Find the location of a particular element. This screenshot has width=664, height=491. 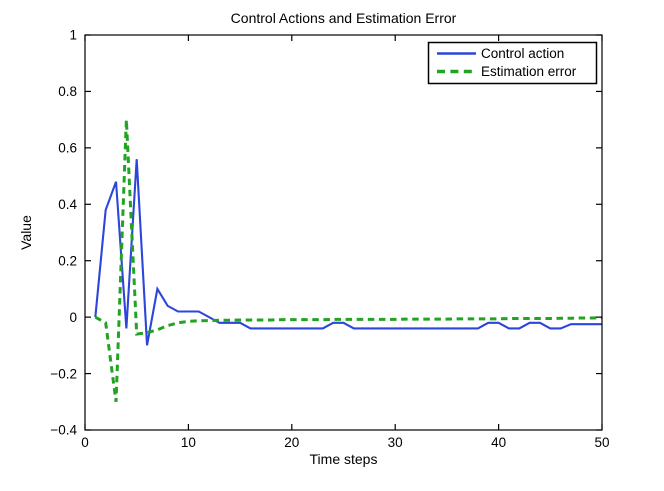

y-tick-label: 0.4 is located at coordinates (67, 204).